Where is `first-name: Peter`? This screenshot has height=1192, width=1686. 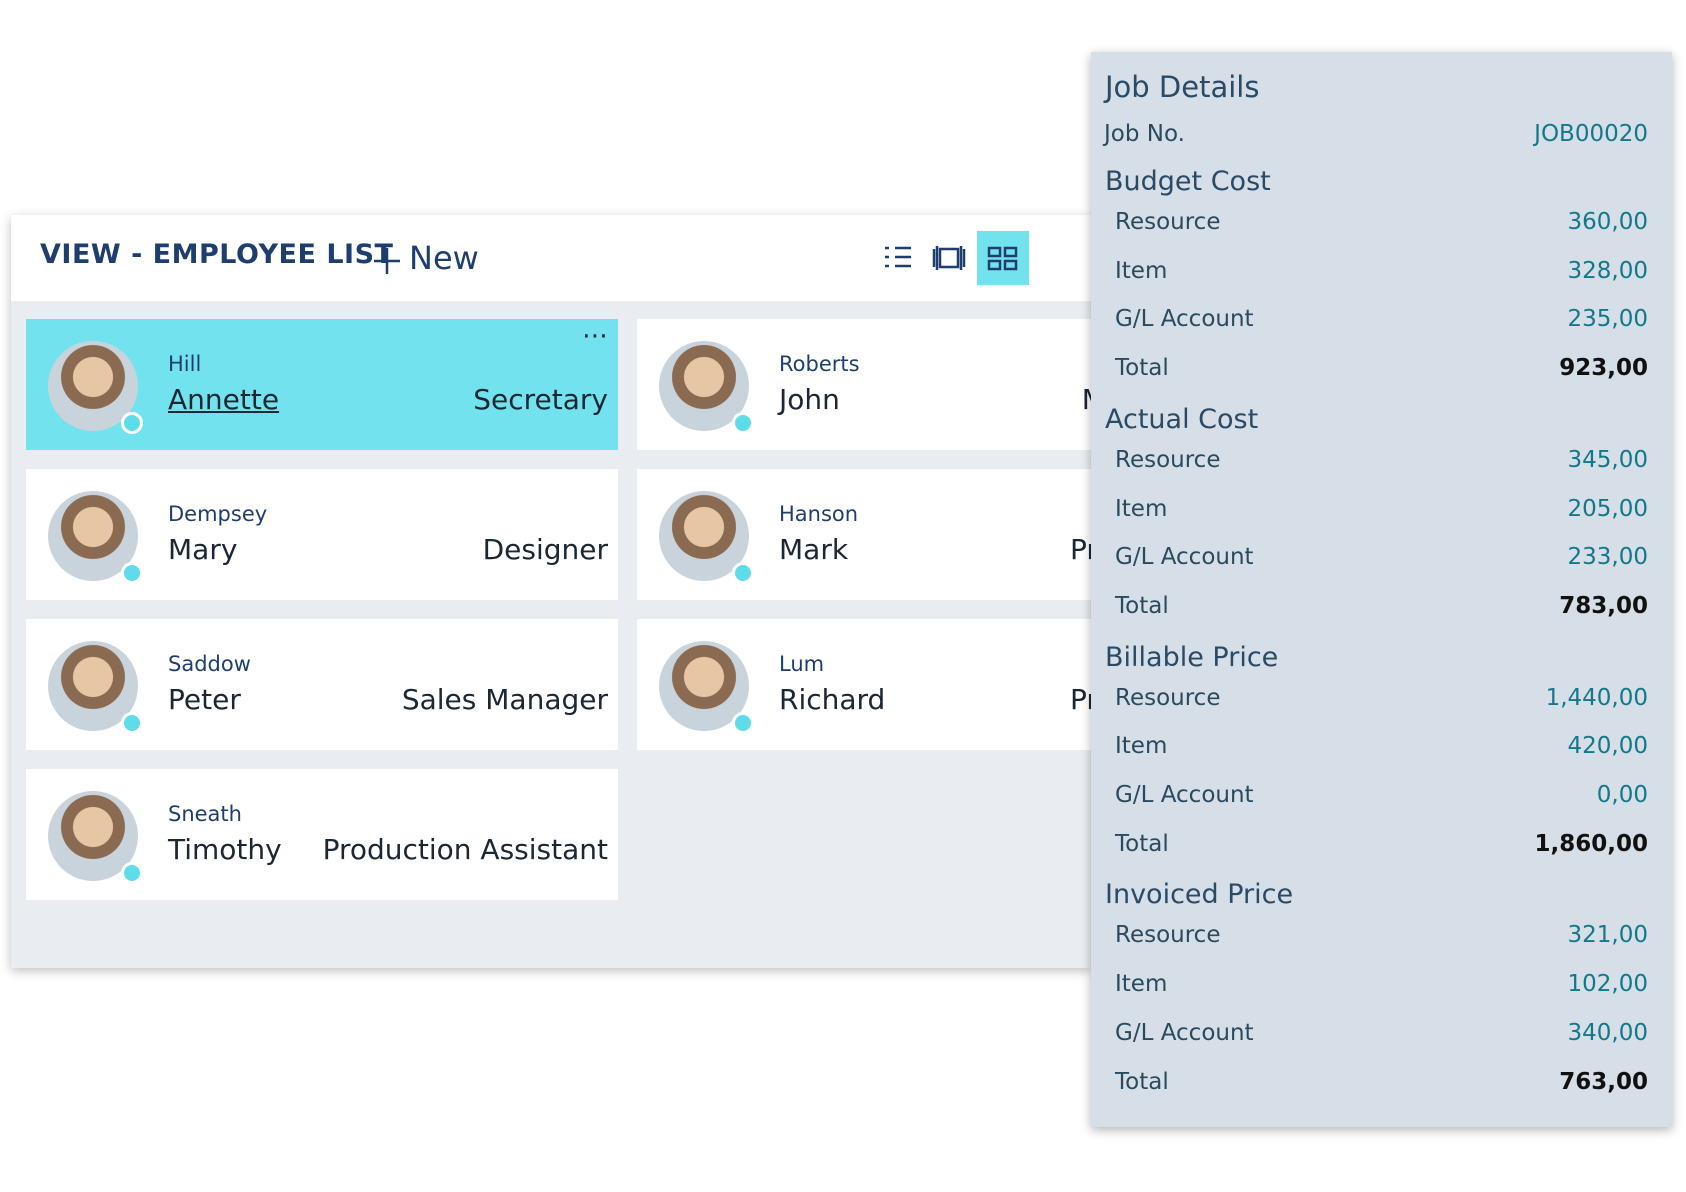 first-name: Peter is located at coordinates (204, 699).